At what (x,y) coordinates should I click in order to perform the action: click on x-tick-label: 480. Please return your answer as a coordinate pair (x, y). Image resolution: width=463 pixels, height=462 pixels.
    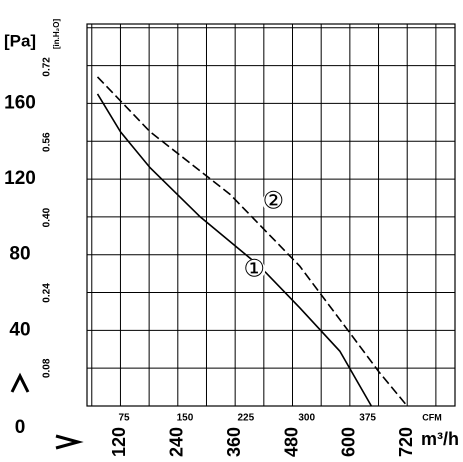
    Looking at the image, I should click on (291, 442).